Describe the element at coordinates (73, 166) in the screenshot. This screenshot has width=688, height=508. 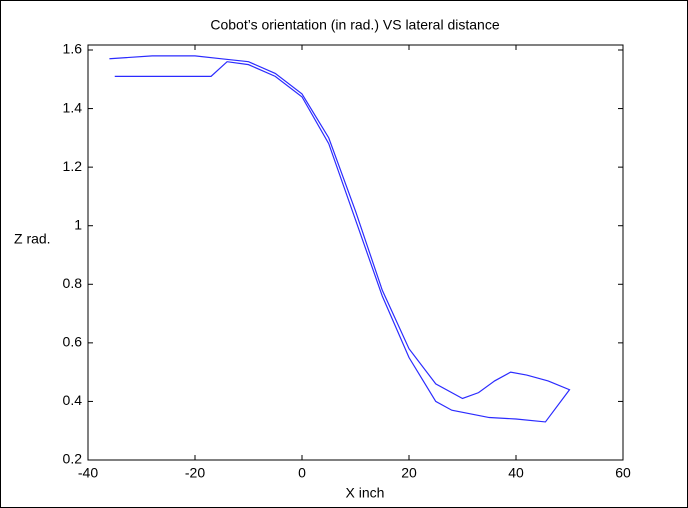
I see `y-tick-label: 1.2` at that location.